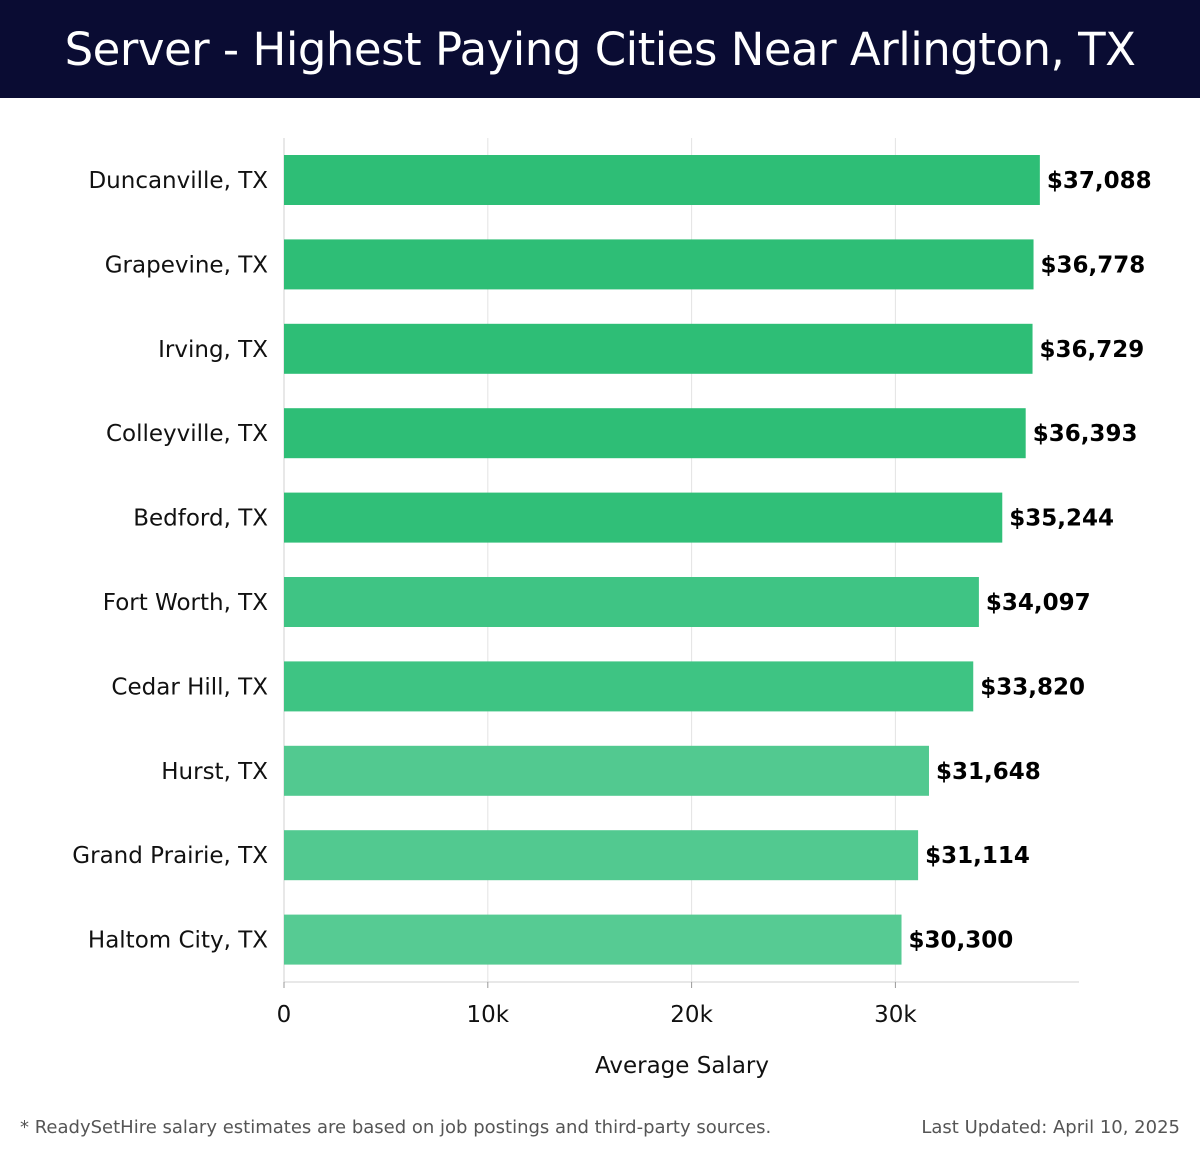  I want to click on value-label: $36,729, so click(1092, 350).